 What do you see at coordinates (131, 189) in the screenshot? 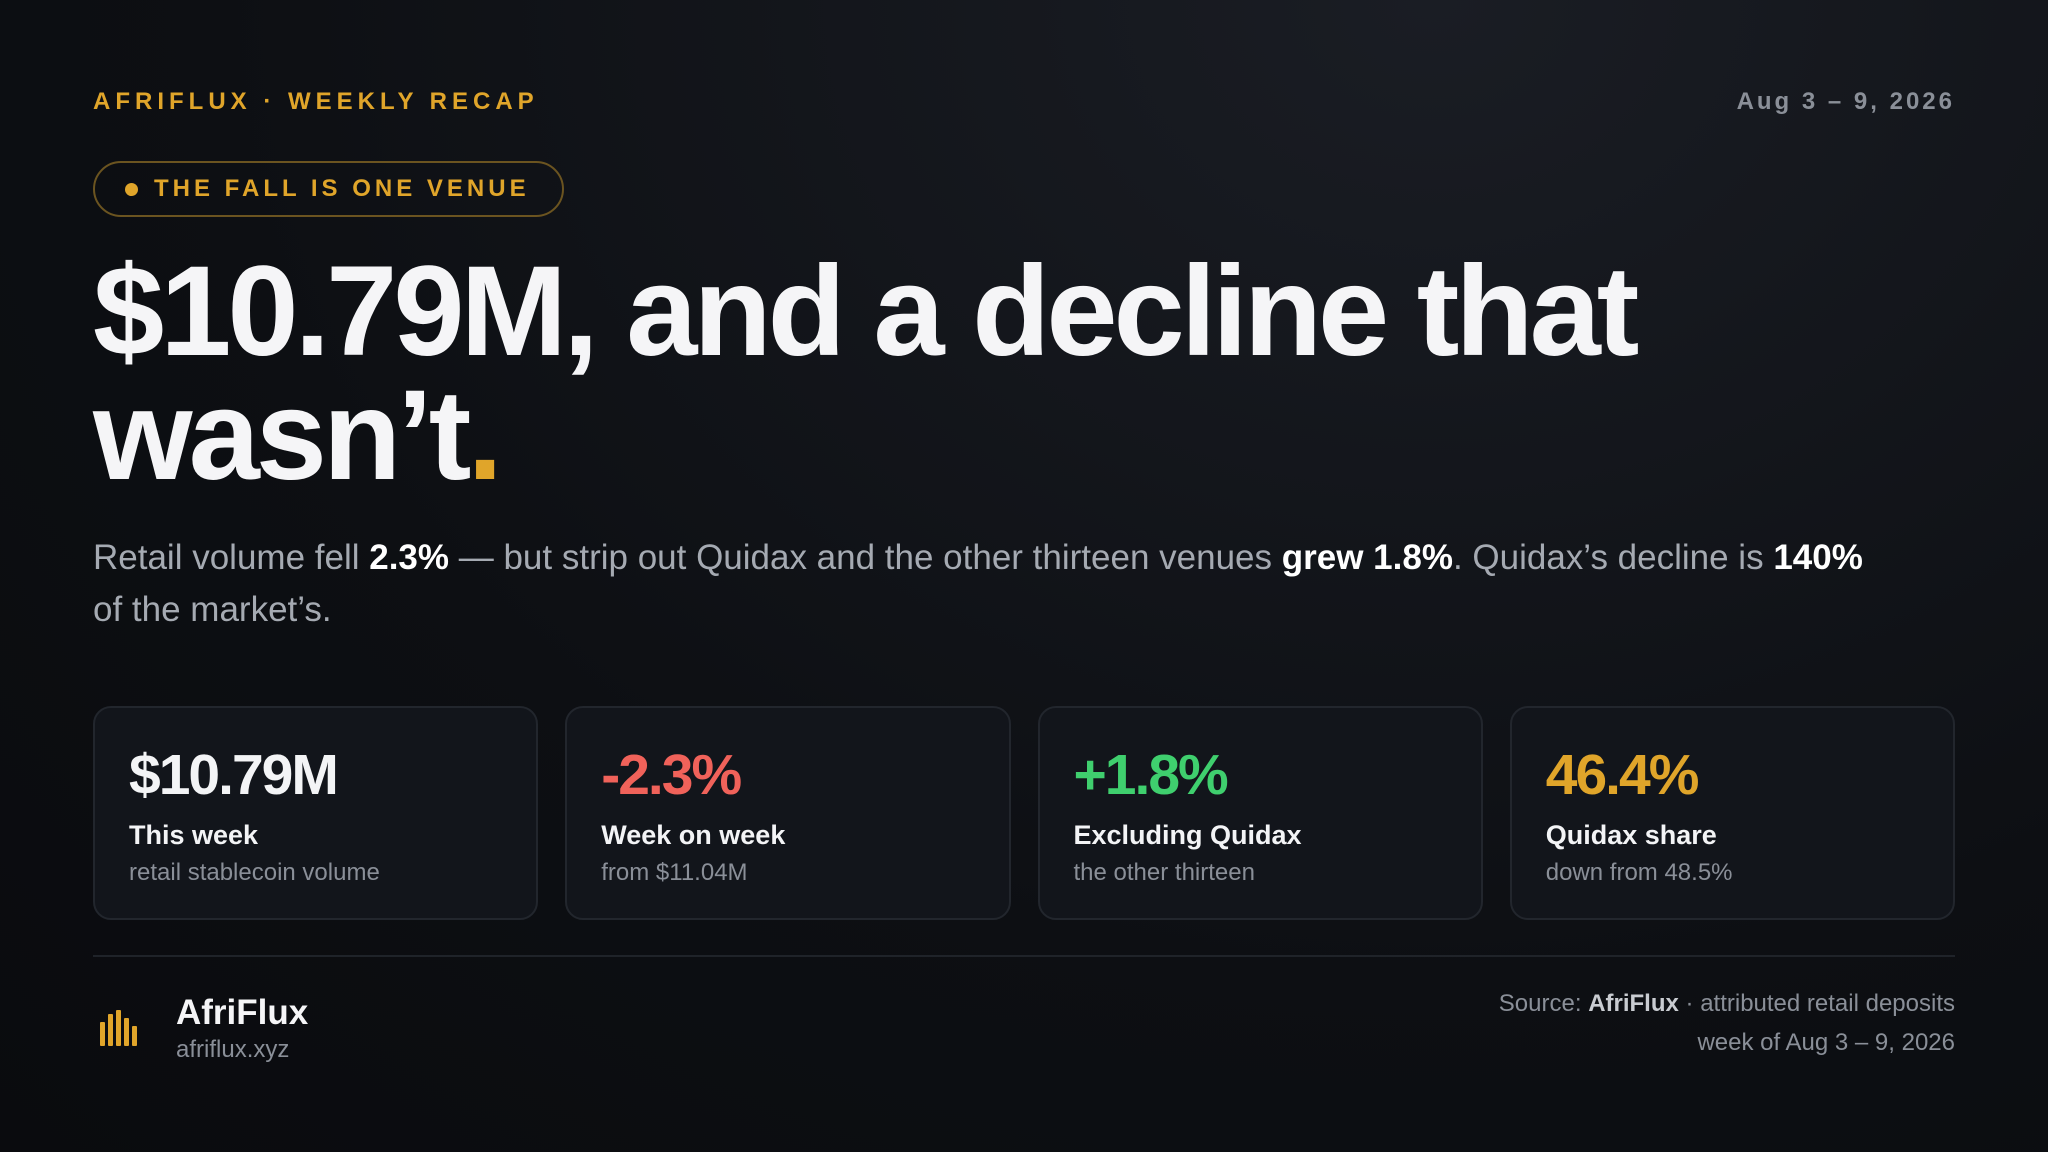
I see `badge-dot` at bounding box center [131, 189].